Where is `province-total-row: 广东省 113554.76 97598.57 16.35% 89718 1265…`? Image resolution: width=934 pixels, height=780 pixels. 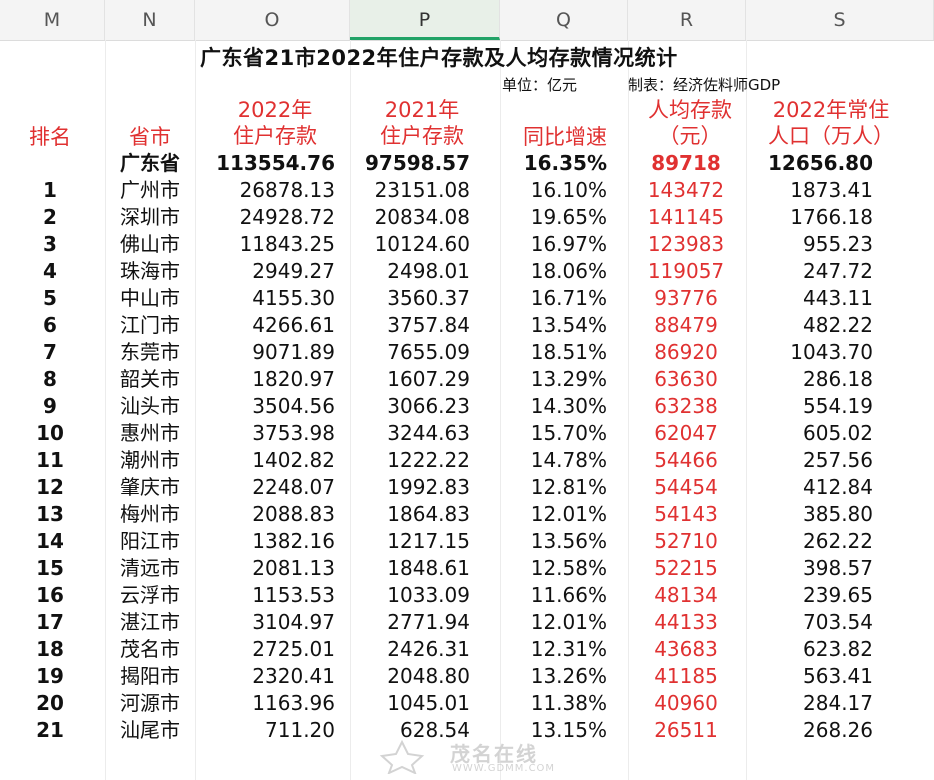
province-total-row: 广东省 113554.76 97598.57 16.35% 89718 1265… is located at coordinates (467, 163).